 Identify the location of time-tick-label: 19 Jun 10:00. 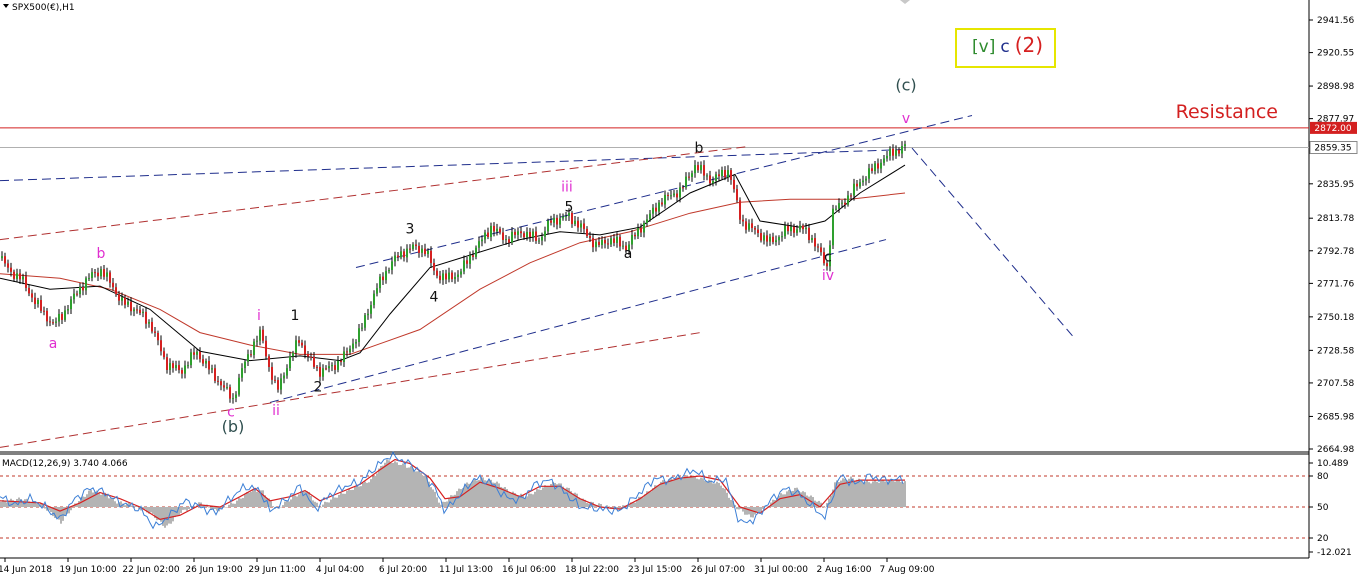
(87, 570).